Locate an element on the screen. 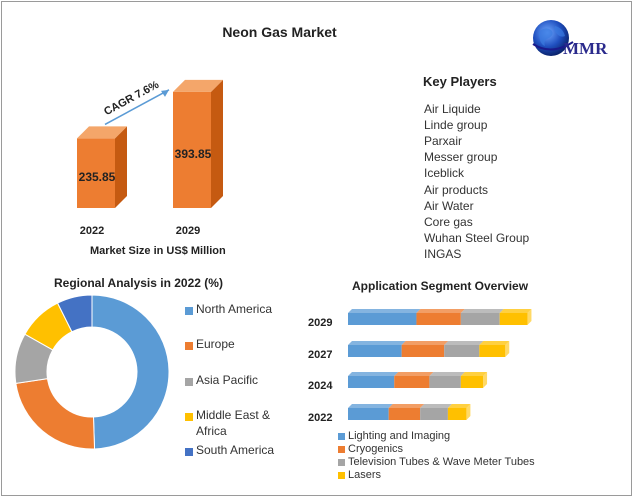  cagr-arrow is located at coordinates (137, 107).